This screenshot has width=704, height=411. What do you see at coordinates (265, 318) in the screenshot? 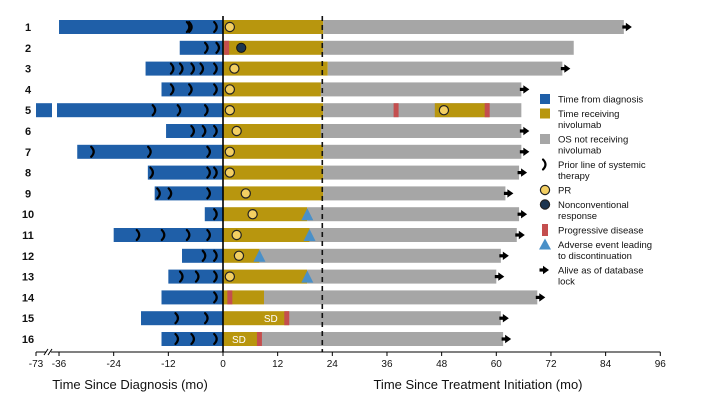
I see `patient-row-15: 15 SD` at bounding box center [265, 318].